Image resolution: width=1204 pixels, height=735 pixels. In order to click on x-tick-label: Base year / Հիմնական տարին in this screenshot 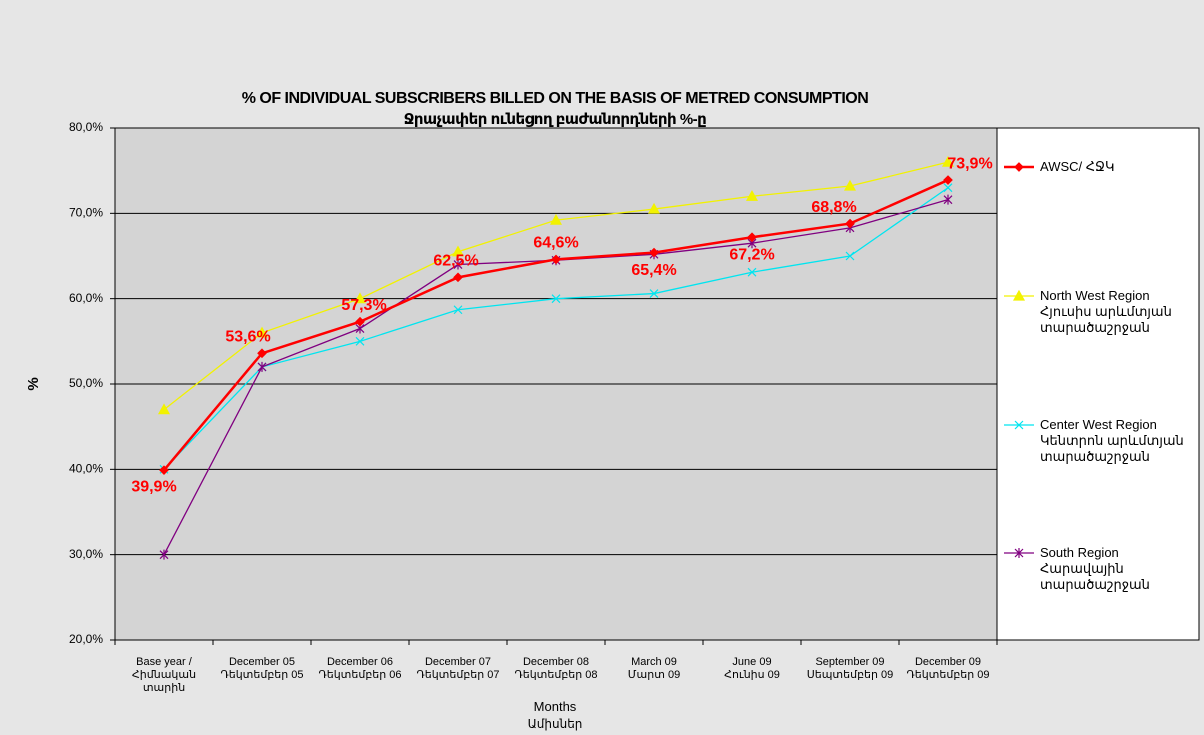, I will do `click(164, 675)`.